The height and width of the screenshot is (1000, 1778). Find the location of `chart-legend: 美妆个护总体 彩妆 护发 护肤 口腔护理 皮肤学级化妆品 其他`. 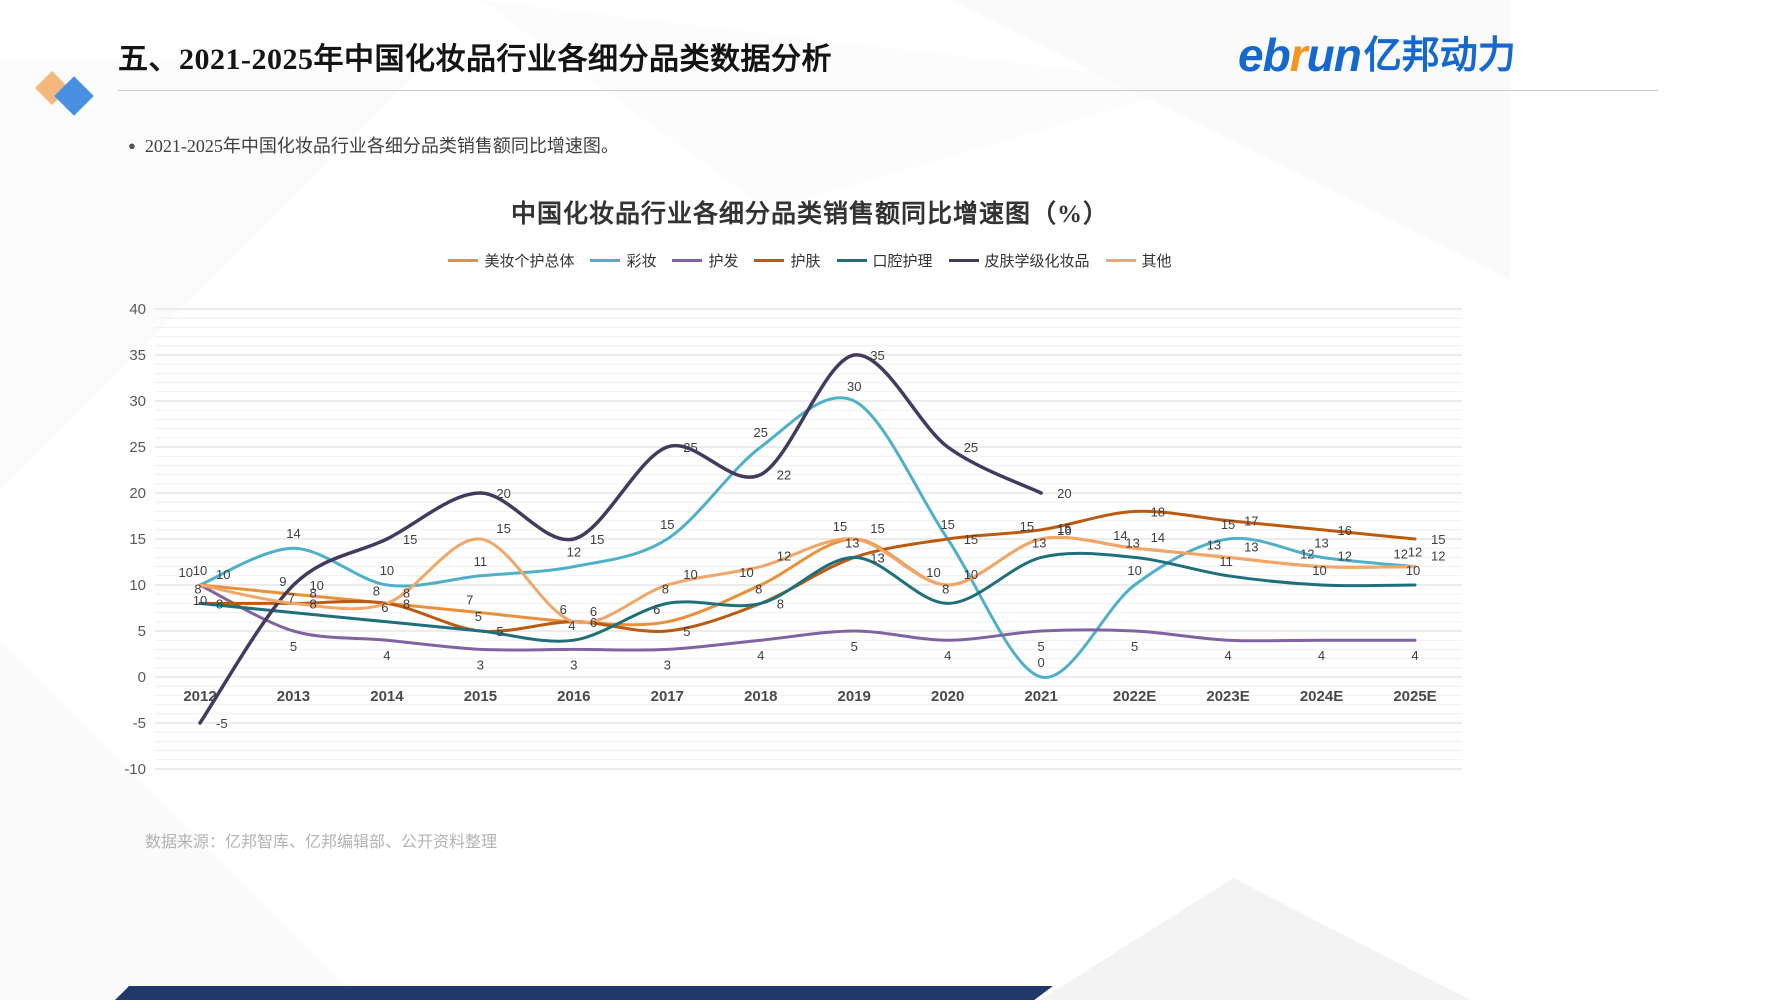

chart-legend: 美妆个护总体 彩妆 护发 护肤 口腔护理 皮肤学级化妆品 其他 is located at coordinates (810, 260).